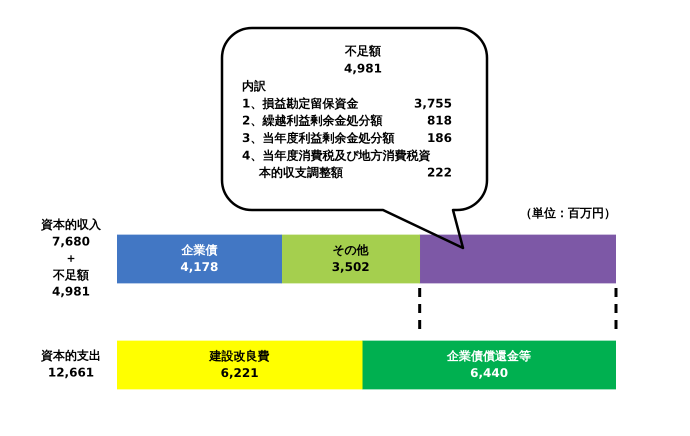 Image resolution: width=690 pixels, height=436 pixels. What do you see at coordinates (568, 213) in the screenshot?
I see `annotation: （単位：百万円）` at bounding box center [568, 213].